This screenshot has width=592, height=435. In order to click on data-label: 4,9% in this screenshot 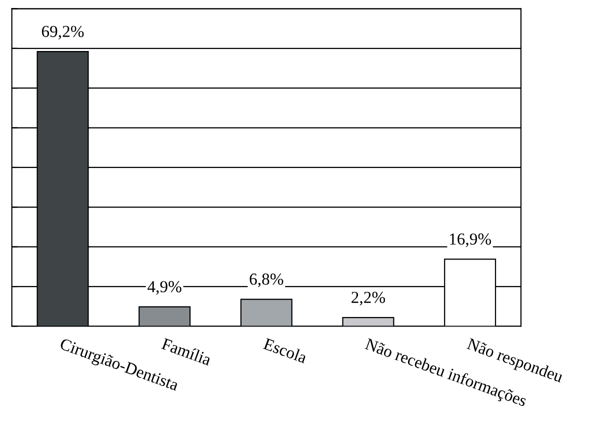, I will do `click(165, 288)`.